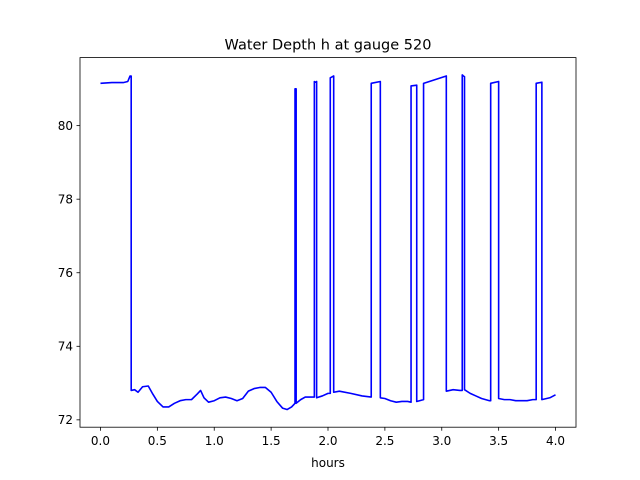  I want to click on x-tick-label: 0.5, so click(157, 441).